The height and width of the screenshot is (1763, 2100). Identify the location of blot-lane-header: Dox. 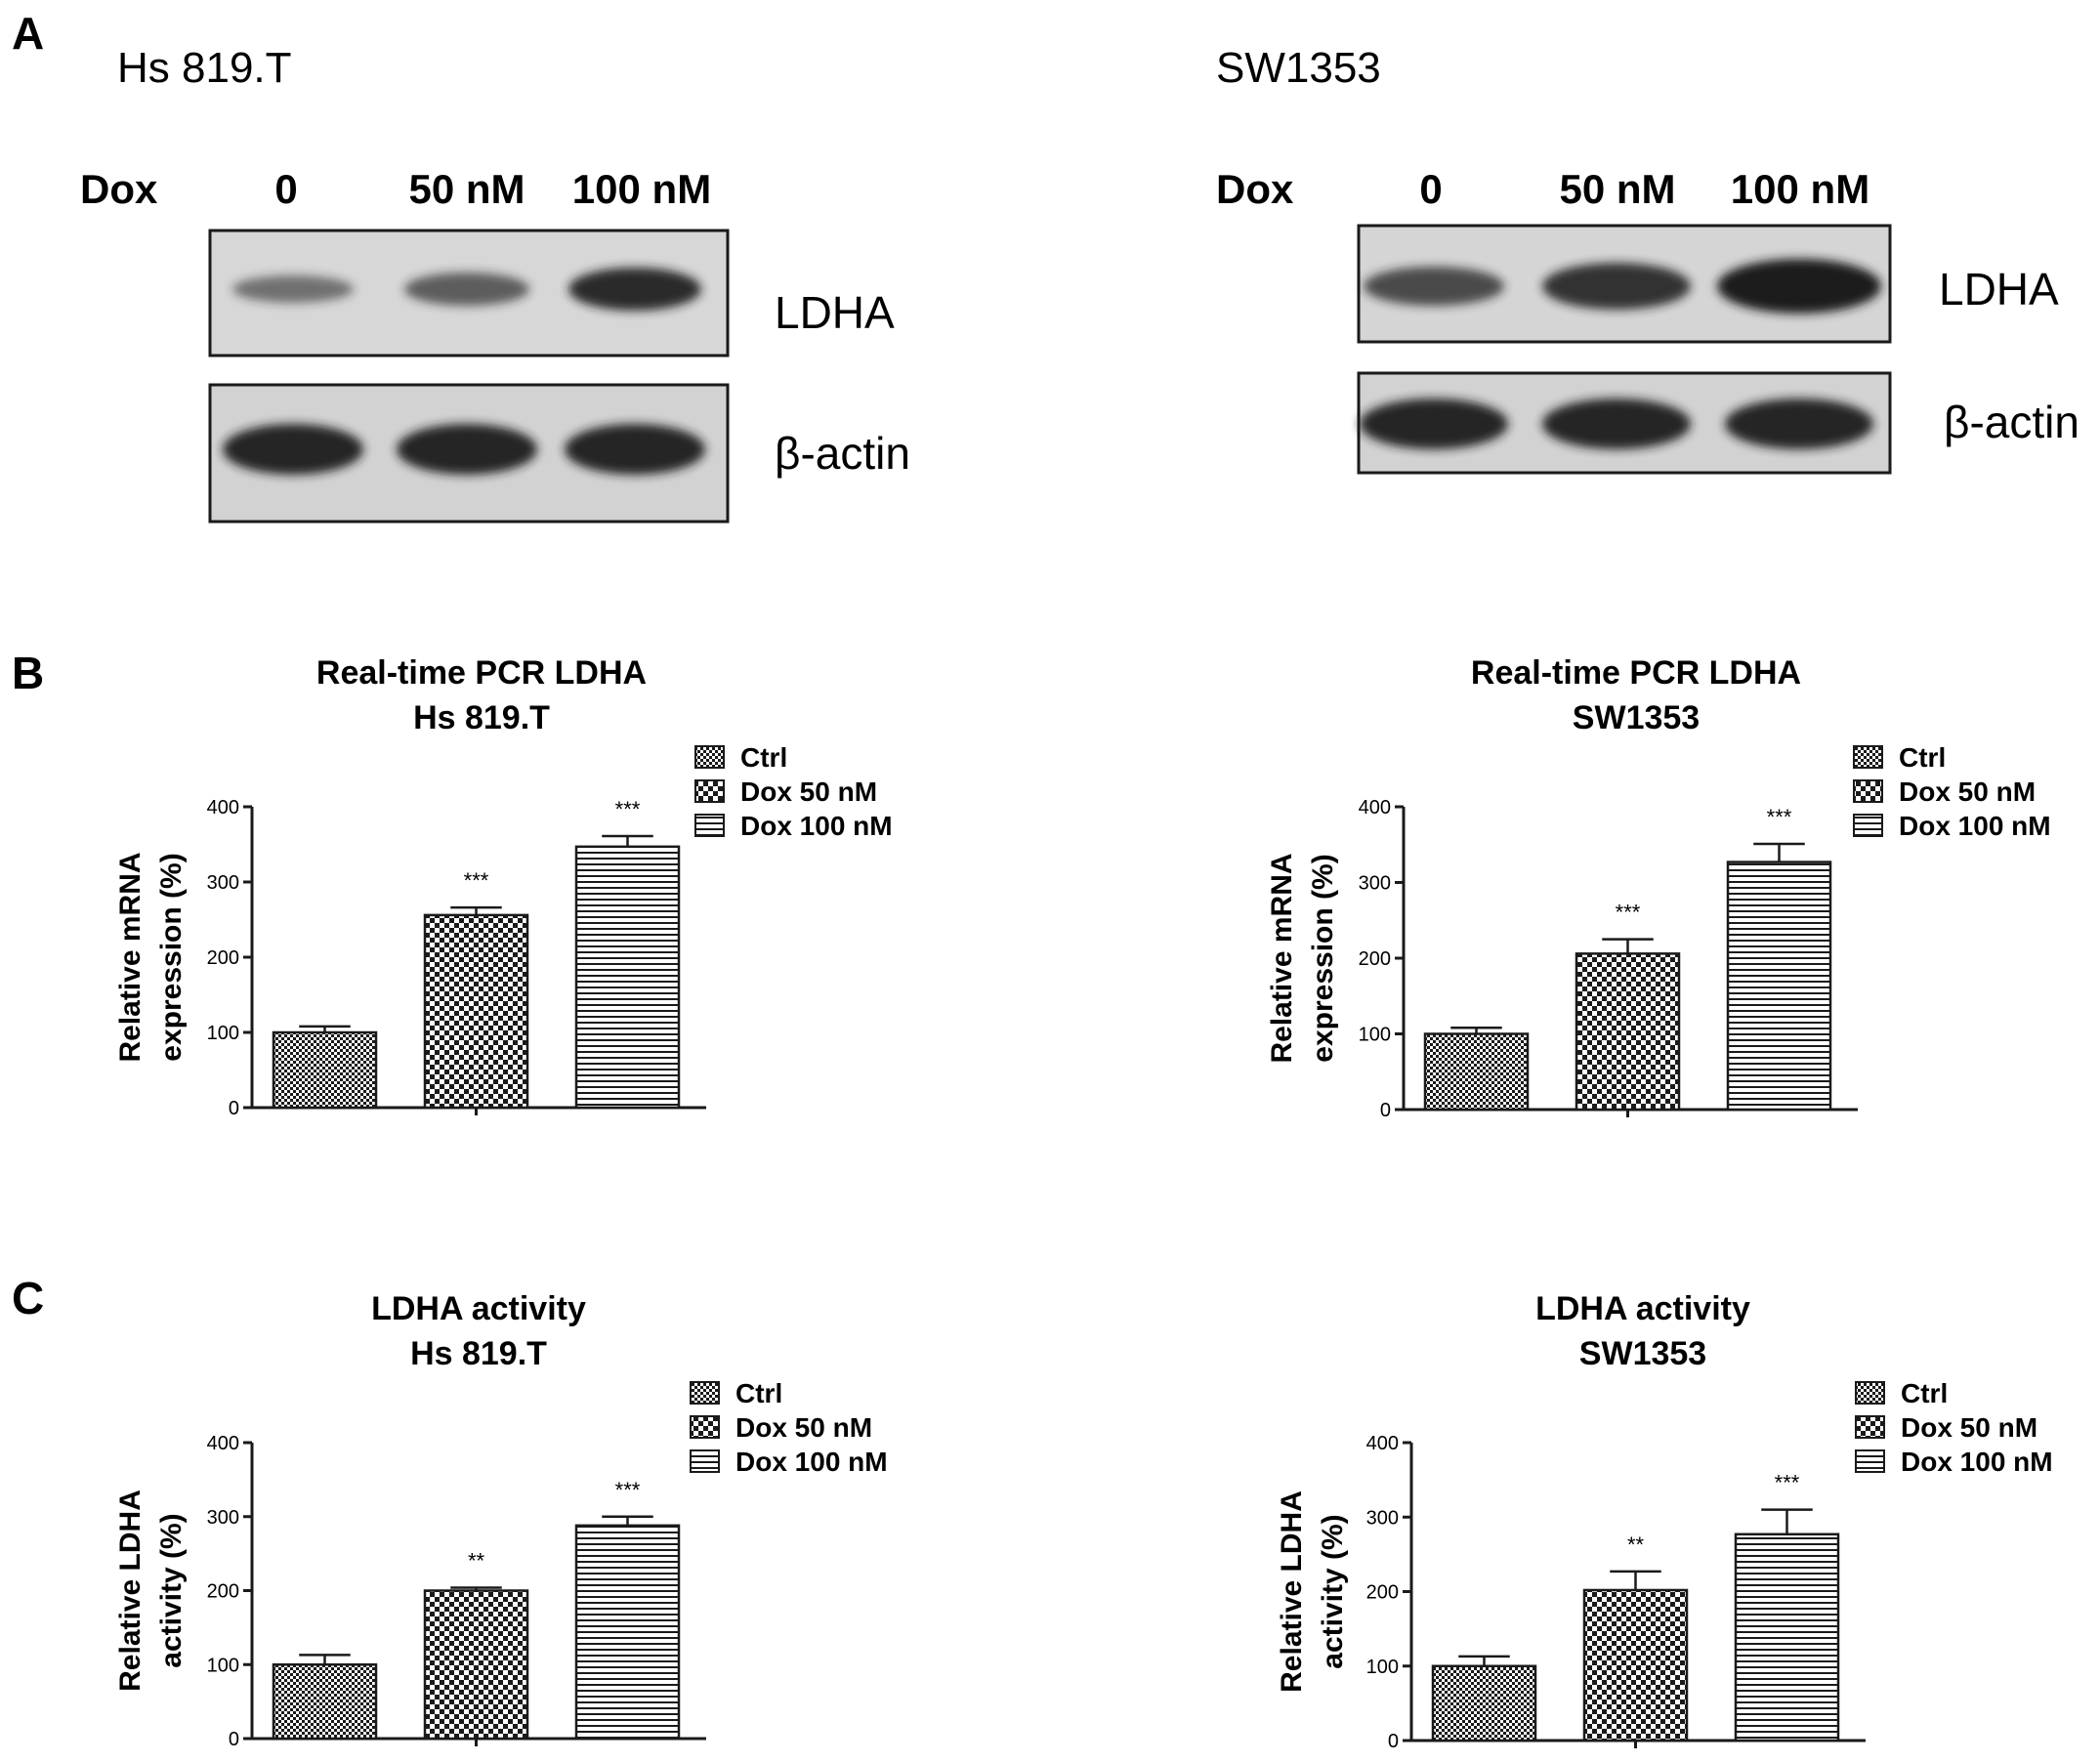
(1255, 189).